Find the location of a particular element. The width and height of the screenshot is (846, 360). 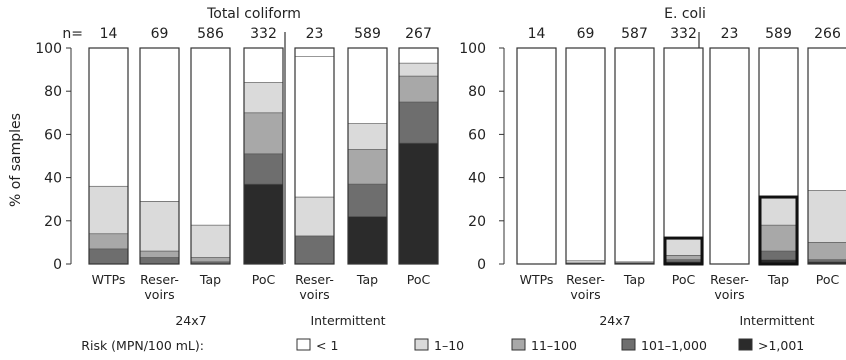

legend-title: Risk (MPN/100 mL): is located at coordinates (142, 345).